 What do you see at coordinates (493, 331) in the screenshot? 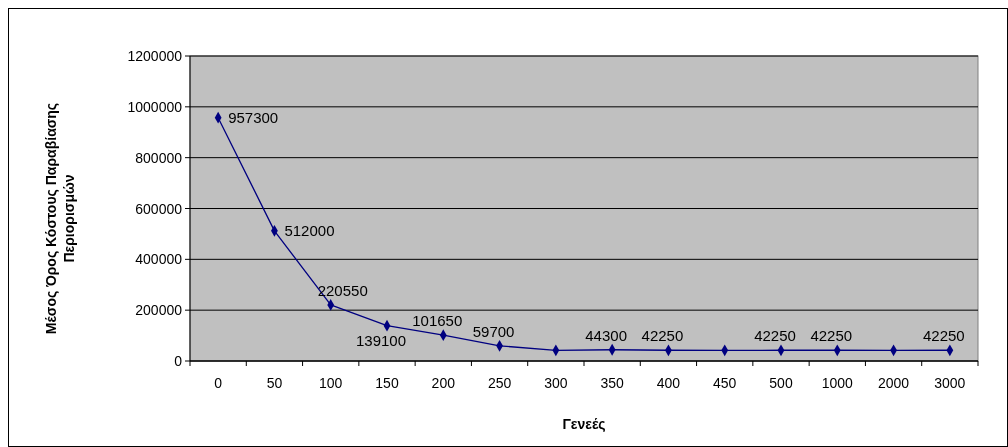
I see `data-label: 59700` at bounding box center [493, 331].